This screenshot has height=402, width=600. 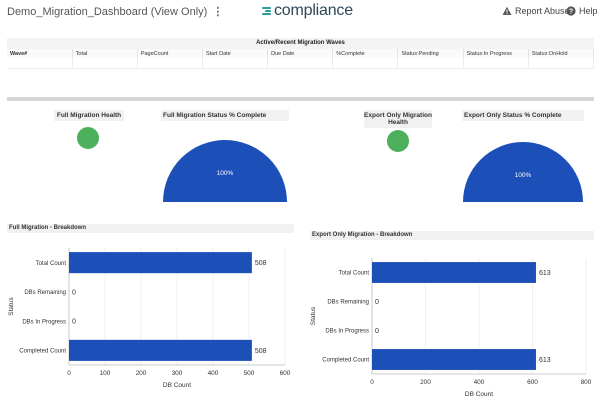 What do you see at coordinates (365, 53) in the screenshot?
I see `column-header: %Complete` at bounding box center [365, 53].